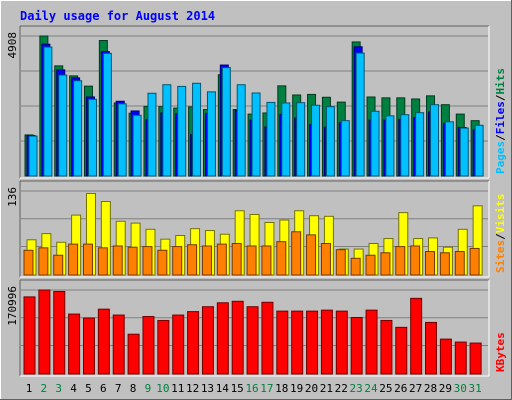  Describe the element at coordinates (118, 388) in the screenshot. I see `day-label-7: 7` at that location.